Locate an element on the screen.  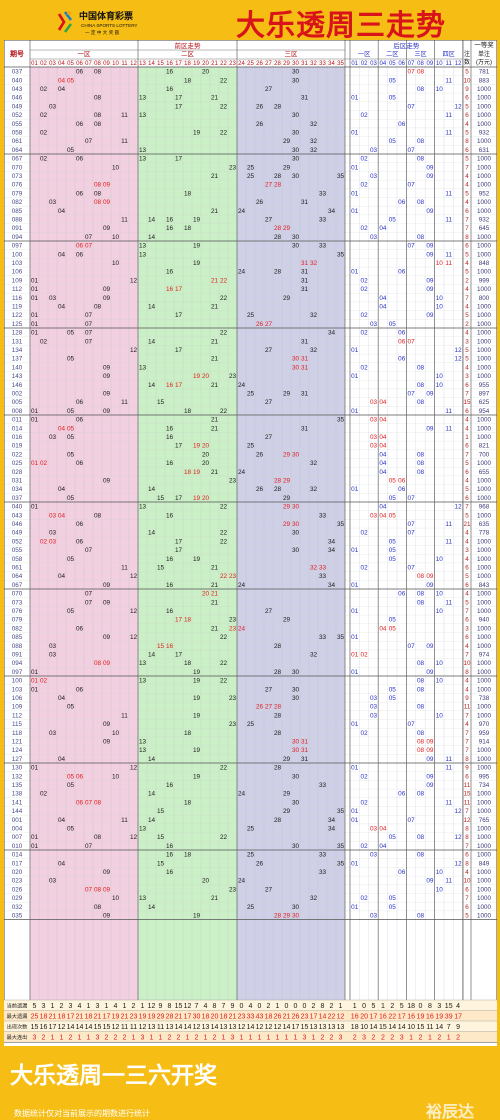
stats-back-value: 2 is located at coordinates (458, 1037).